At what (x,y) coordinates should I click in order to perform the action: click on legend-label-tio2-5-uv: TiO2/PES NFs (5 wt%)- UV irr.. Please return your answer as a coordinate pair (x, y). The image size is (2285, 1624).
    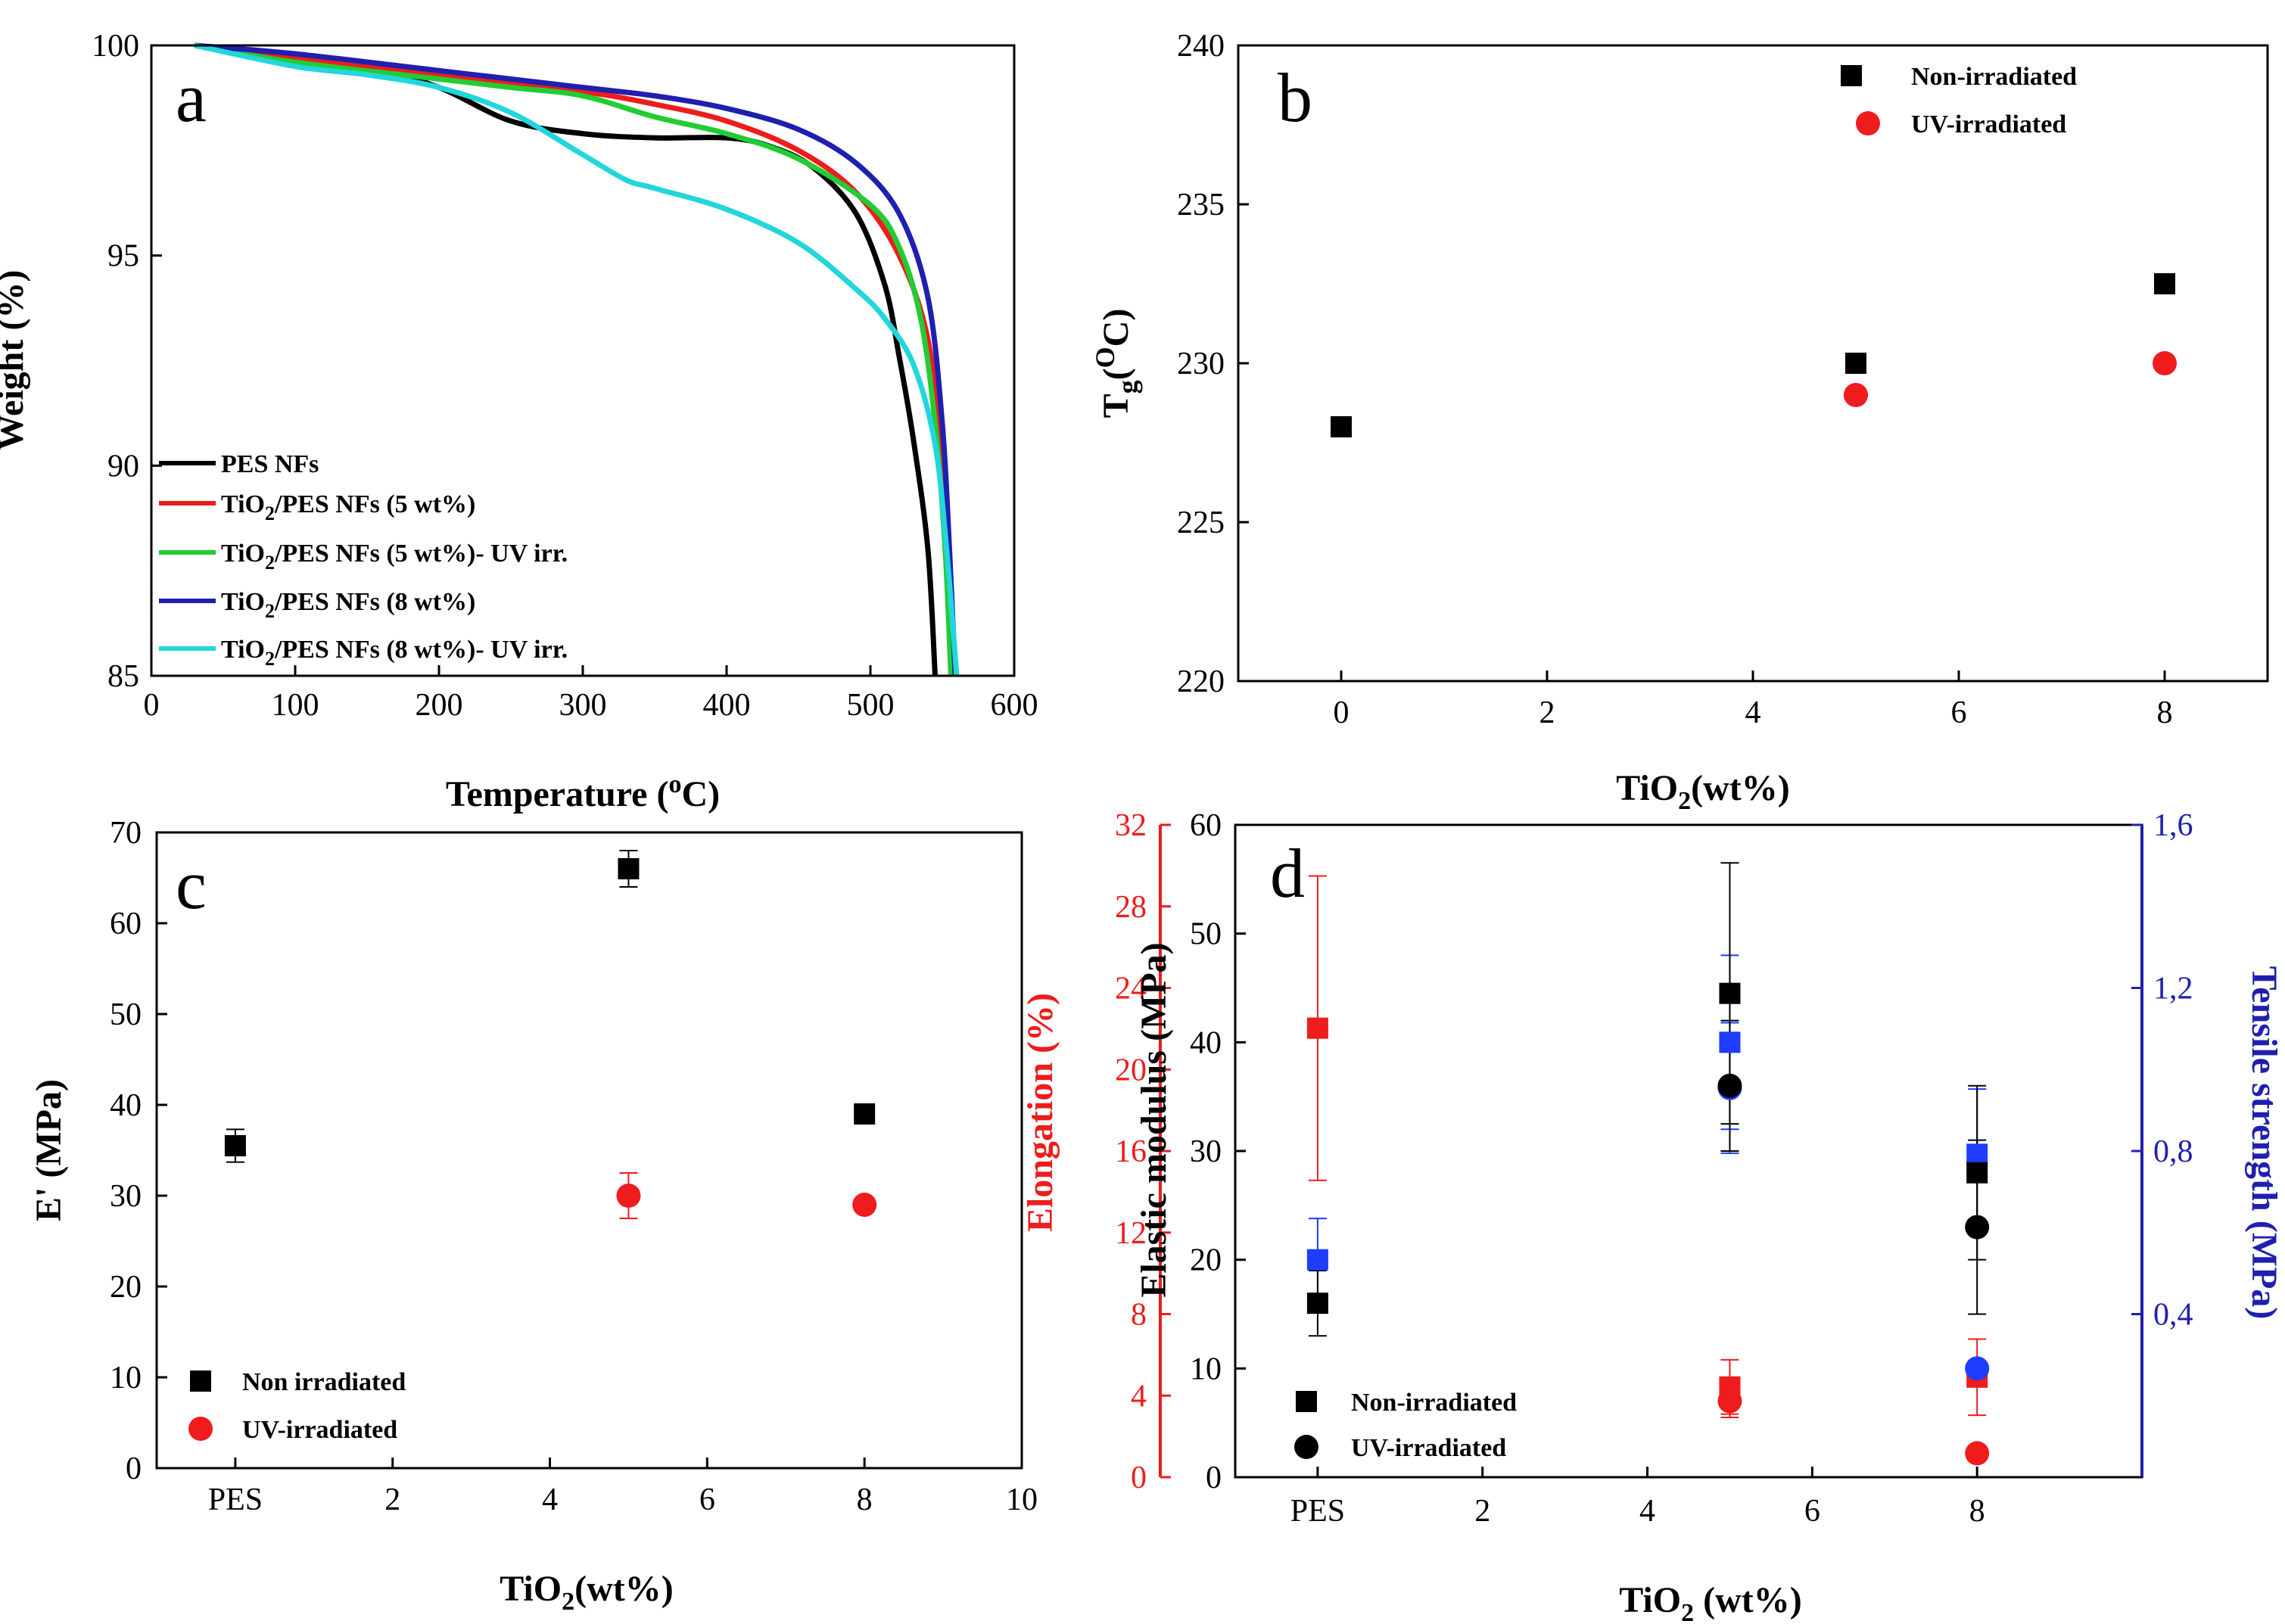
    Looking at the image, I should click on (395, 557).